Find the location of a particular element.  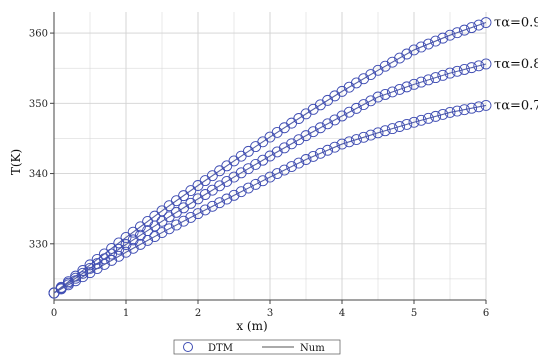

x-axis-label: x (m) is located at coordinates (251, 326).